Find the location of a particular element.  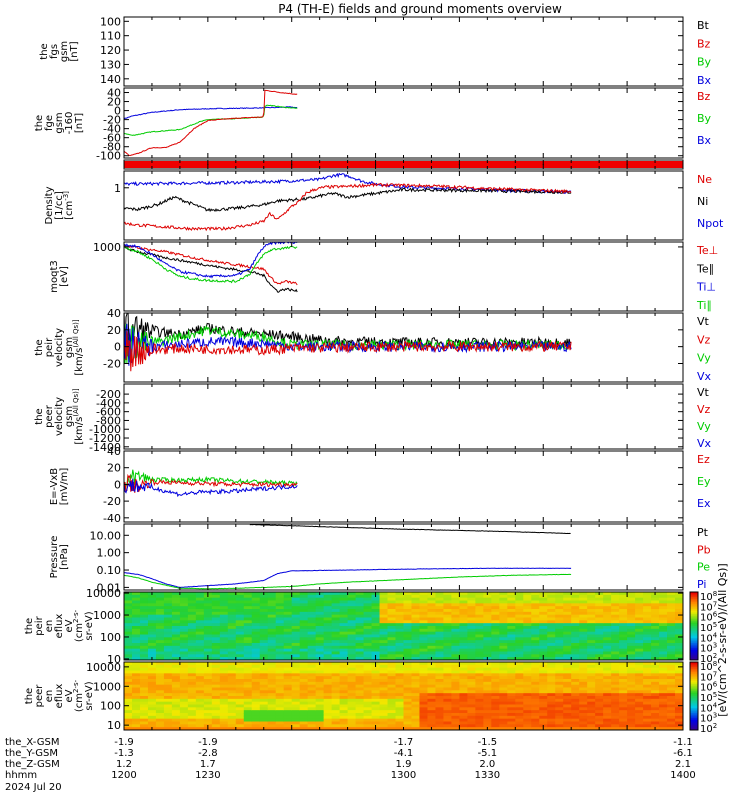

legend-entry: Ni is located at coordinates (702, 201).